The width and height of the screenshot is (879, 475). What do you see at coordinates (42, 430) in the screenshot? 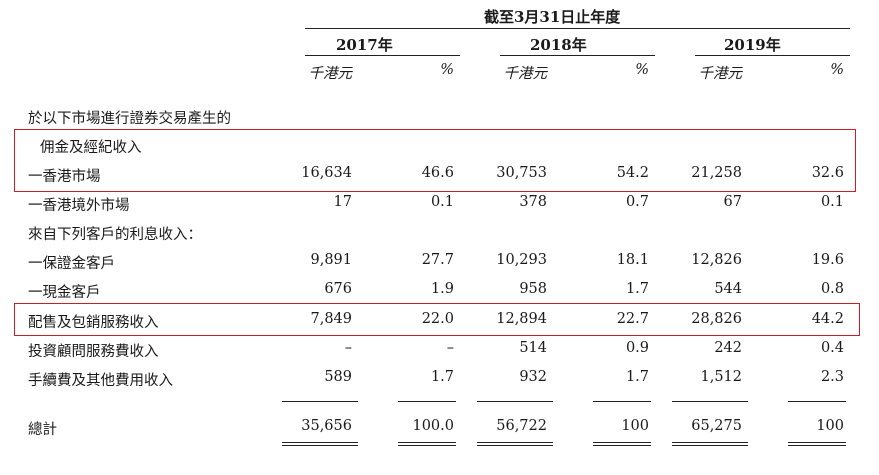
I see `row-label-total: 總計` at bounding box center [42, 430].